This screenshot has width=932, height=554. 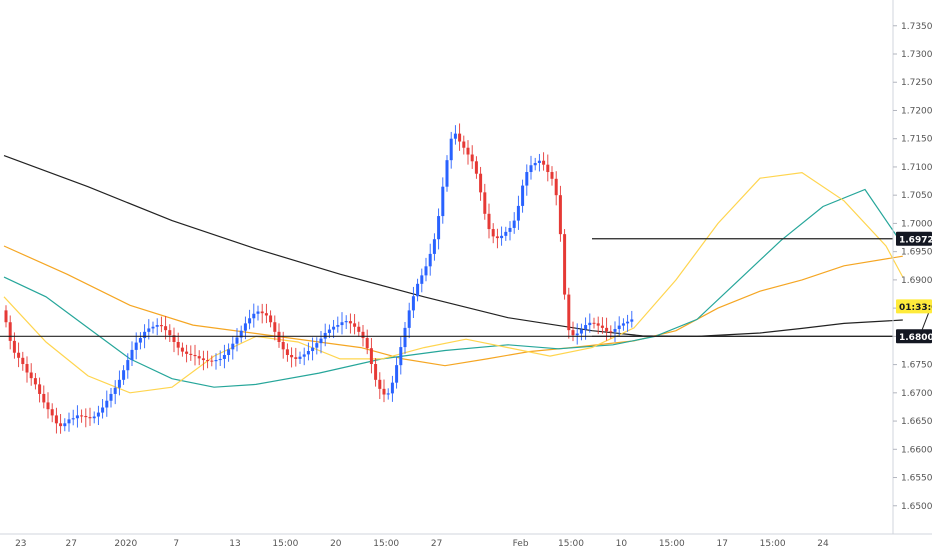 I want to click on price-tick-label: 1.73000, so click(x=916, y=55).